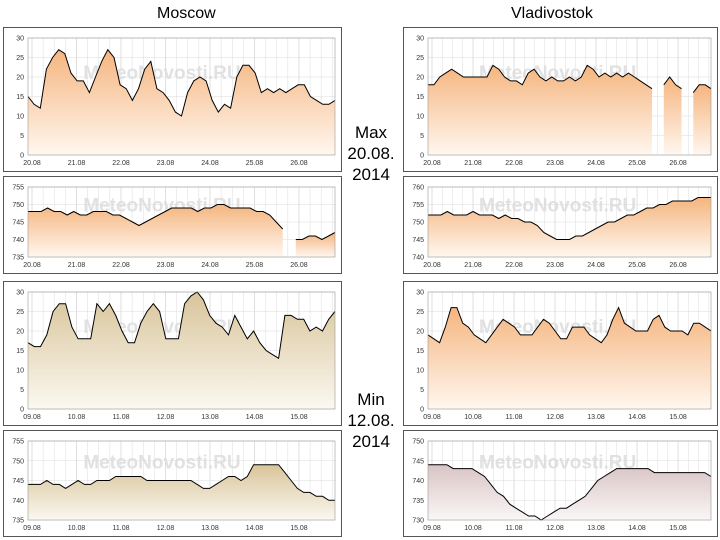  I want to click on min-label-line2: 12.08., so click(371, 420).